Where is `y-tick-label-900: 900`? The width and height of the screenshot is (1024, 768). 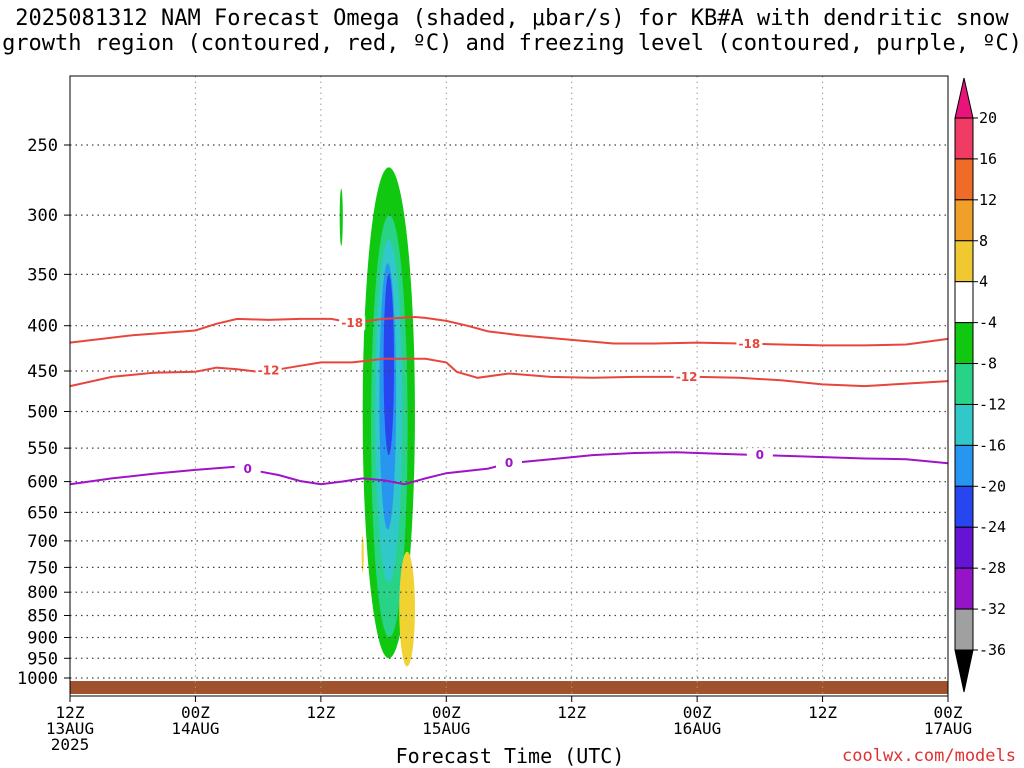
y-tick-label-900: 900 is located at coordinates (42, 638).